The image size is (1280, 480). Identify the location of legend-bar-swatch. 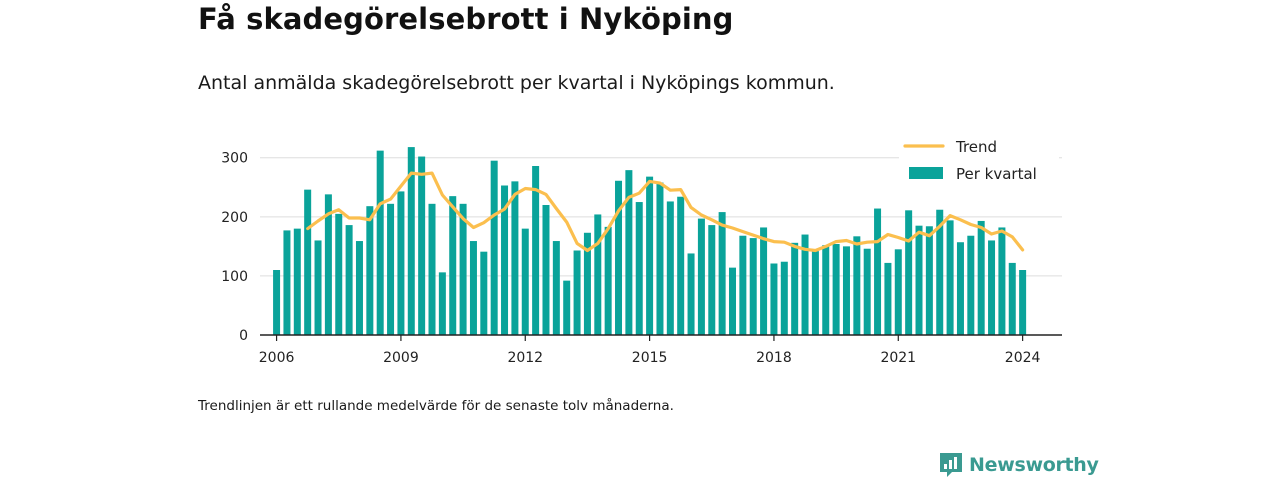
(926, 173).